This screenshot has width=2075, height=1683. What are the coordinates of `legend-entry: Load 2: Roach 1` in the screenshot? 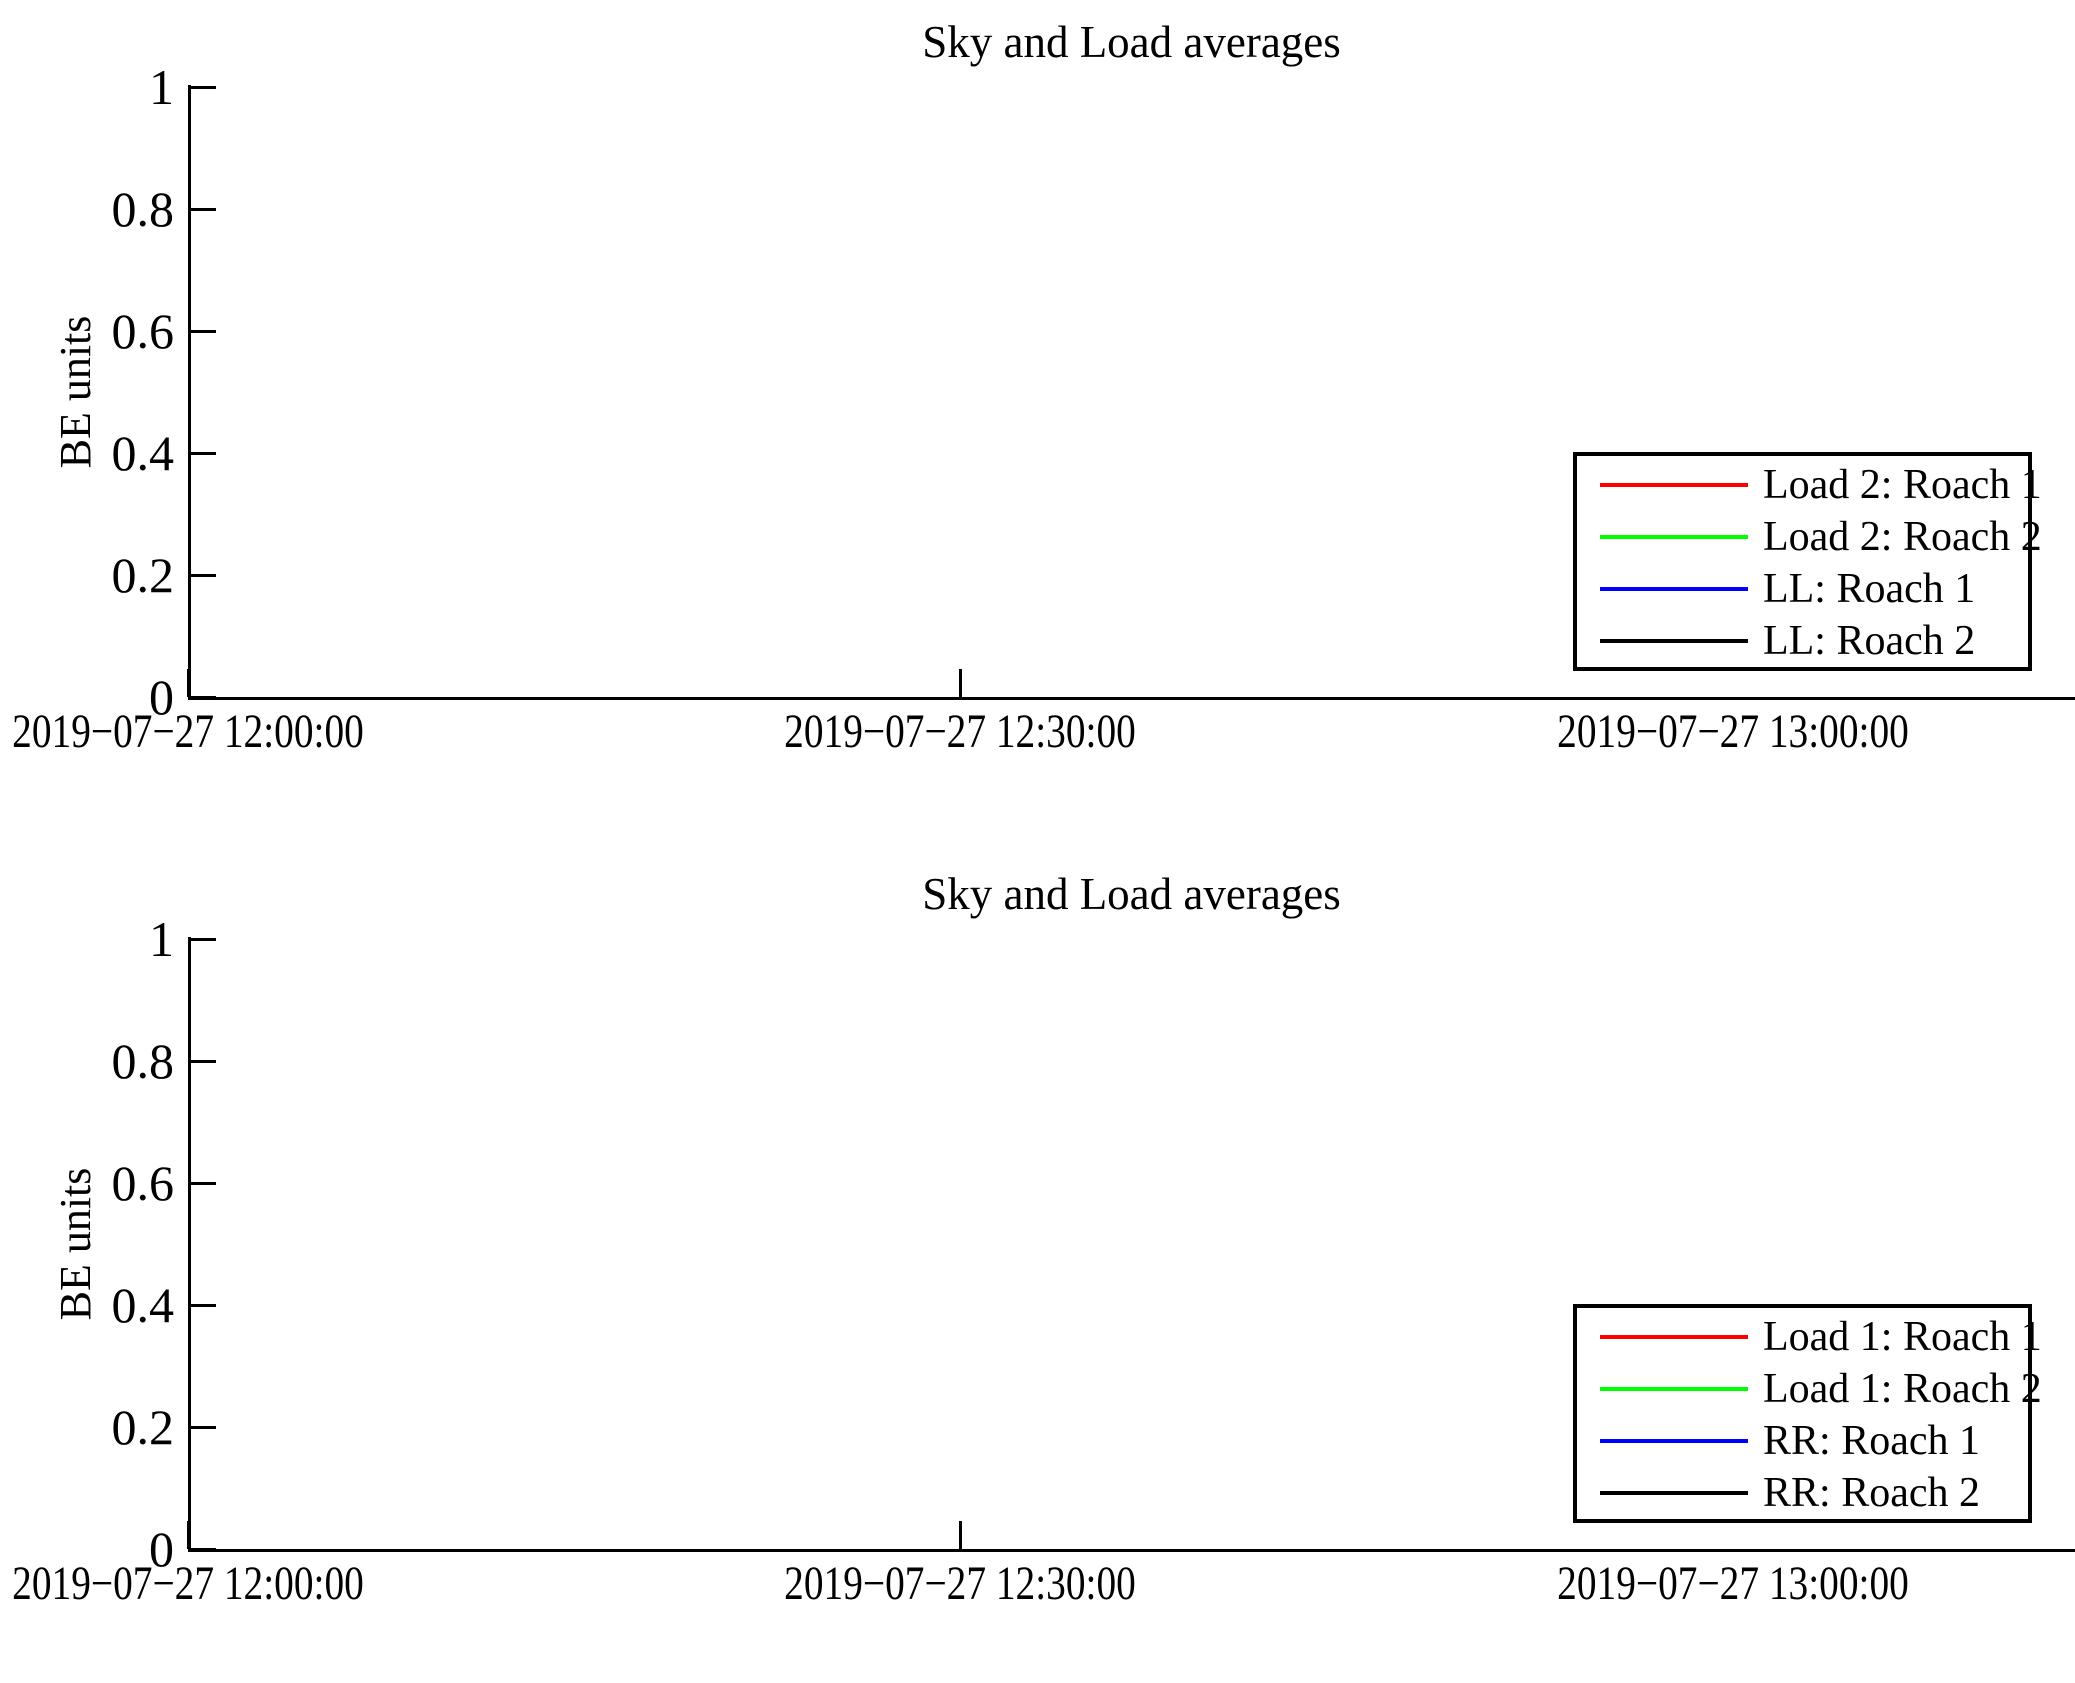 It's located at (1809, 485).